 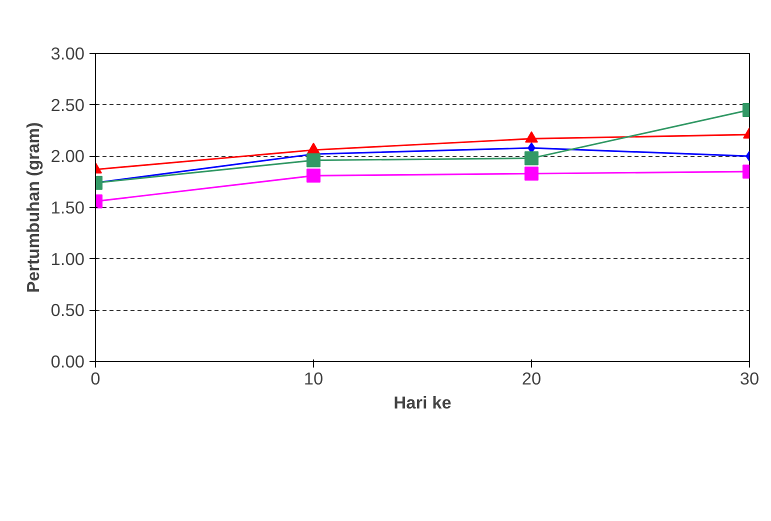 What do you see at coordinates (67, 258) in the screenshot?
I see `y-tick-label: 1.00` at bounding box center [67, 258].